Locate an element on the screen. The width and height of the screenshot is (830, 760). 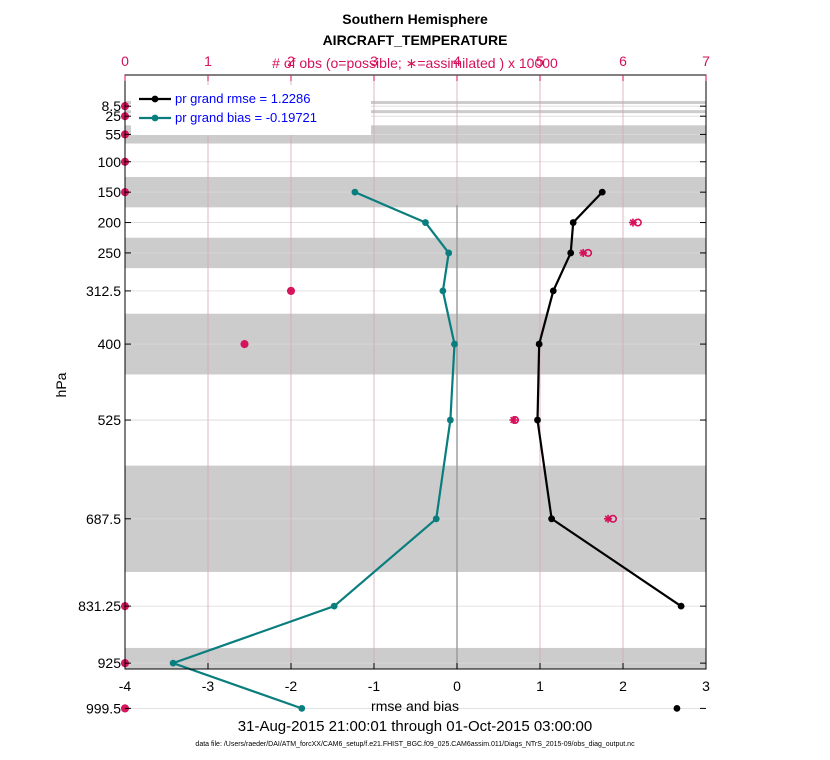
y-tick-label: 999.5 is located at coordinates (103, 708).